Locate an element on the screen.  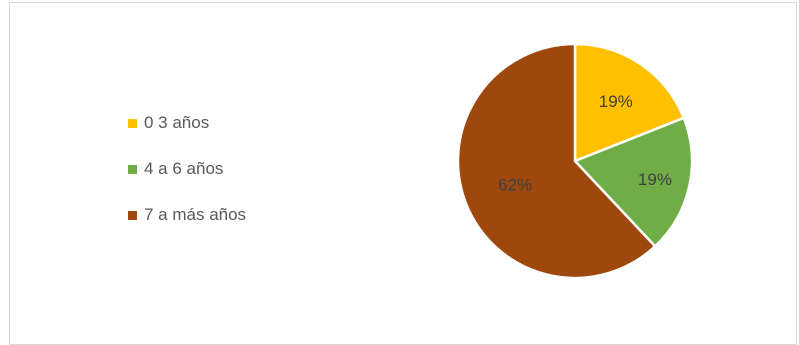
legend: 0 3 años 4 a 6 años 7 a más años is located at coordinates (187, 180).